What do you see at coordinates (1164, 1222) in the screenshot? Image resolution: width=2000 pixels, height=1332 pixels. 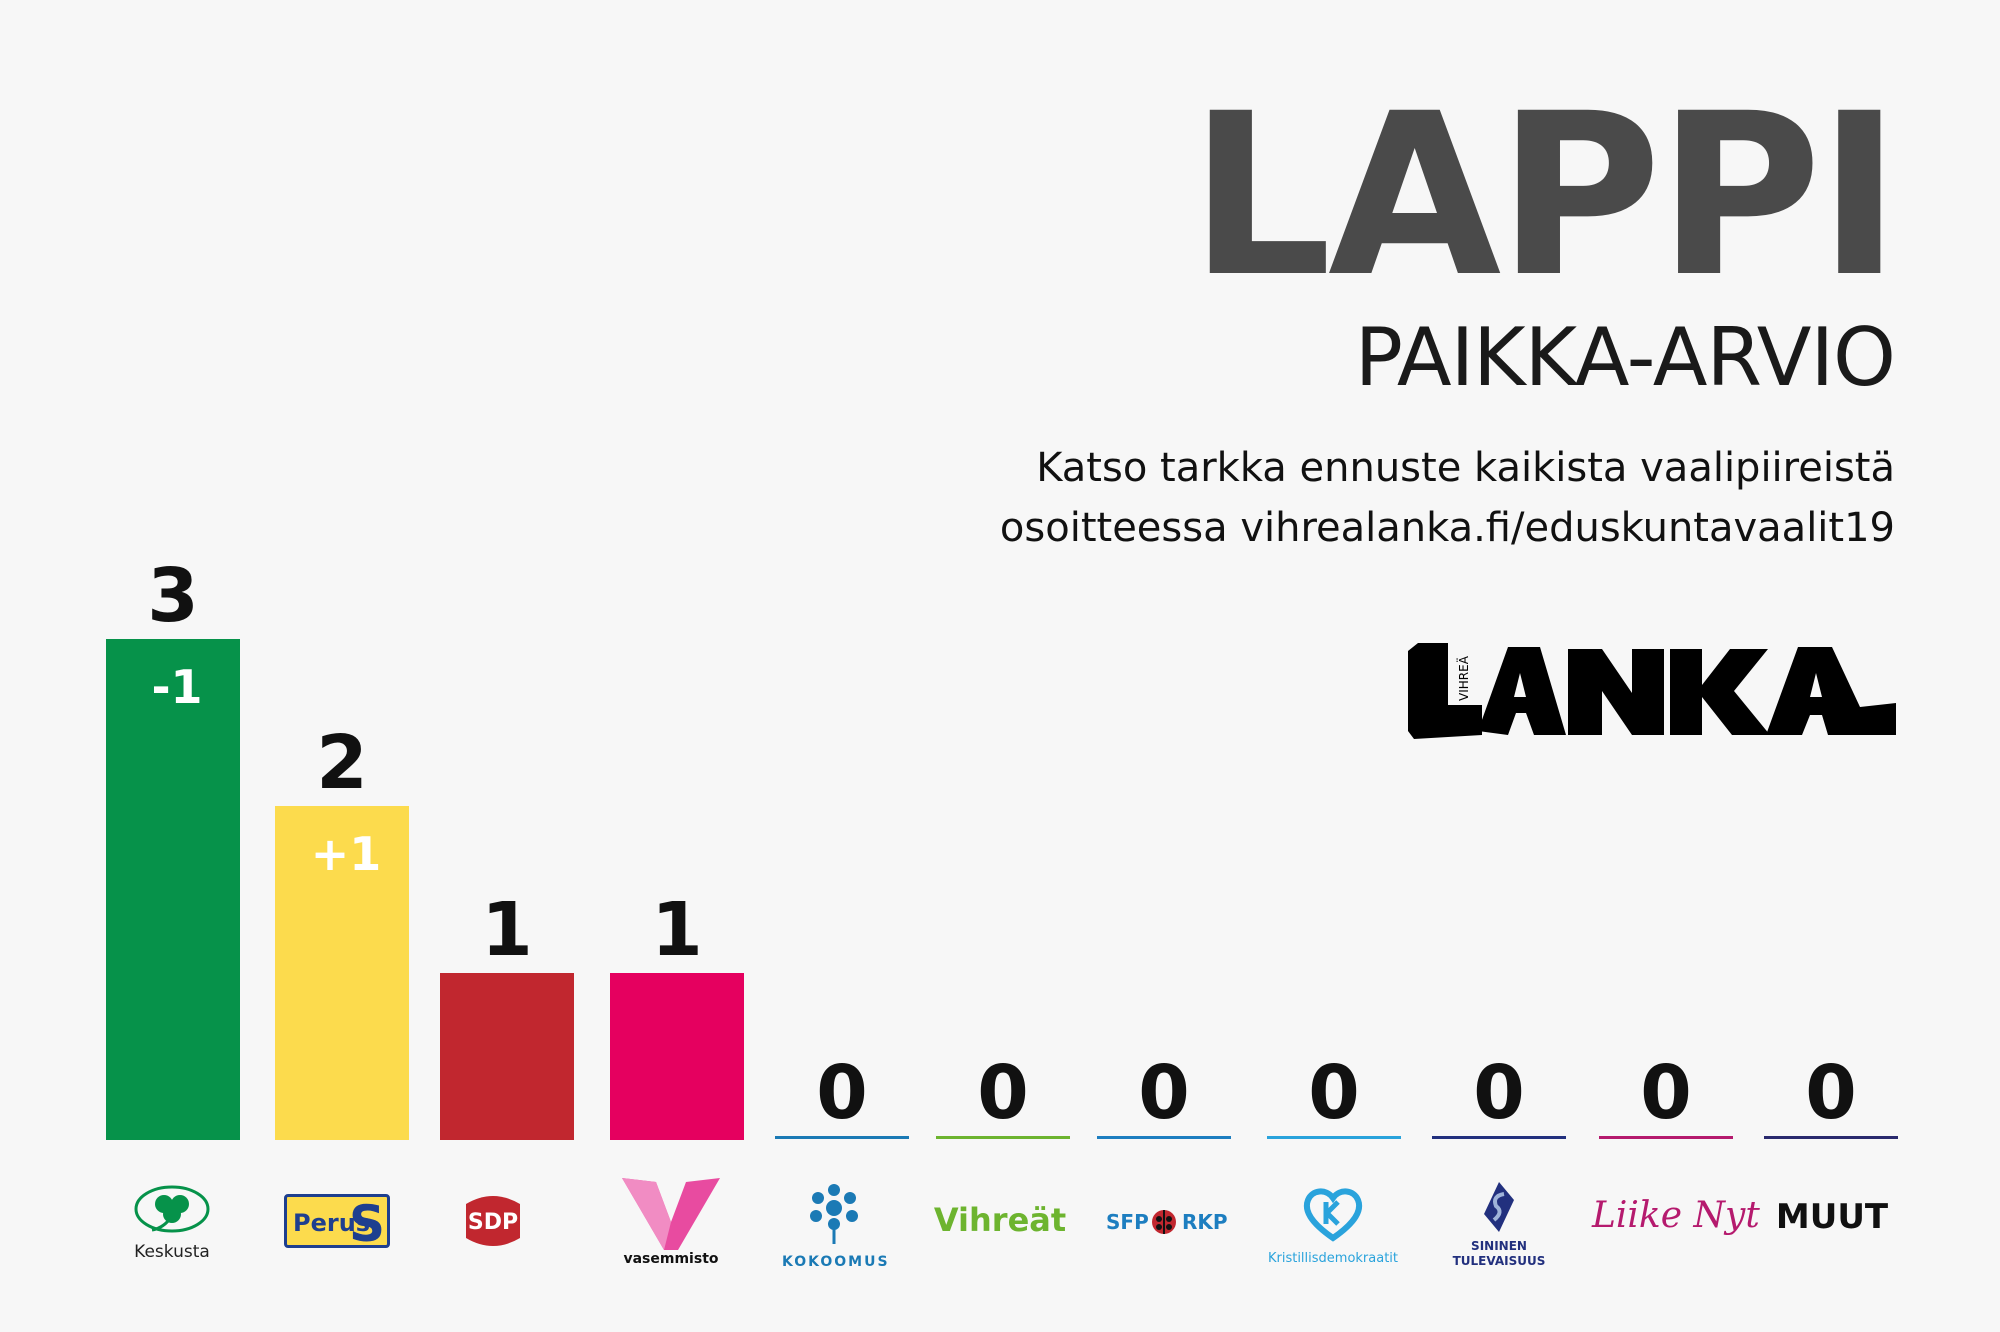 I see `rkp-ladybug-icon` at bounding box center [1164, 1222].